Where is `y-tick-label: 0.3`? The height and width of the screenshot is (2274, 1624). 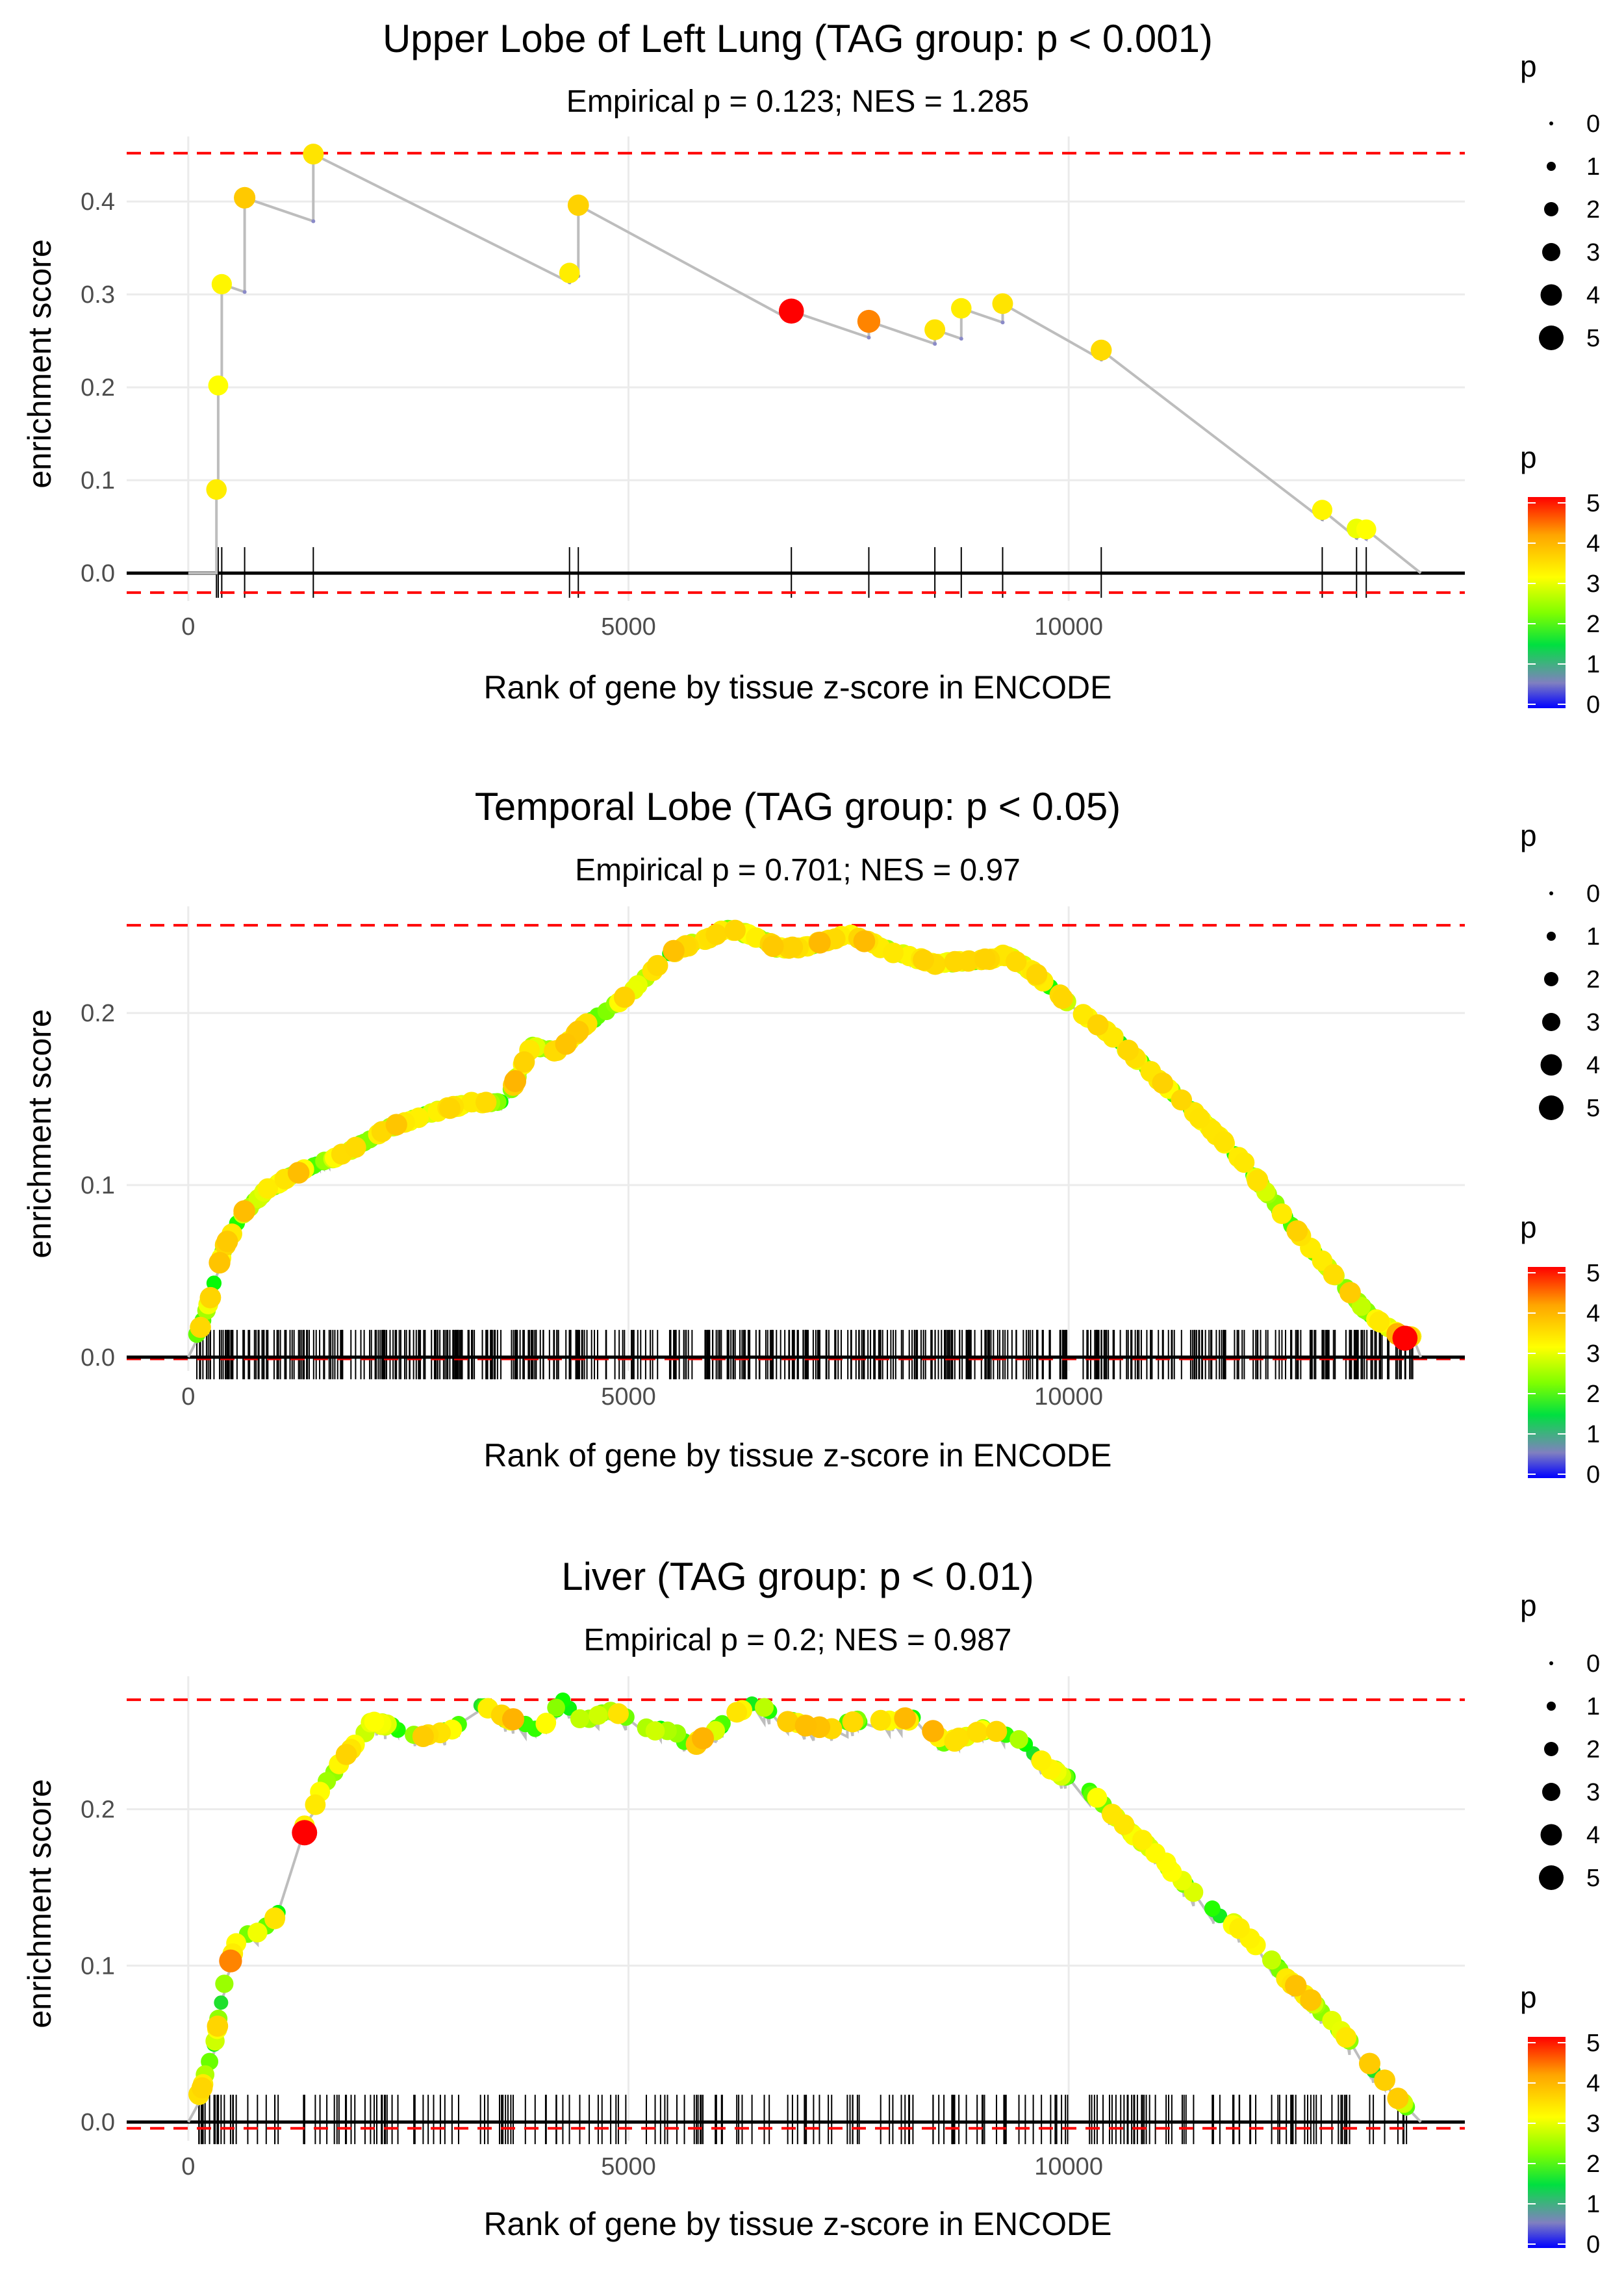 y-tick-label: 0.3 is located at coordinates (98, 295).